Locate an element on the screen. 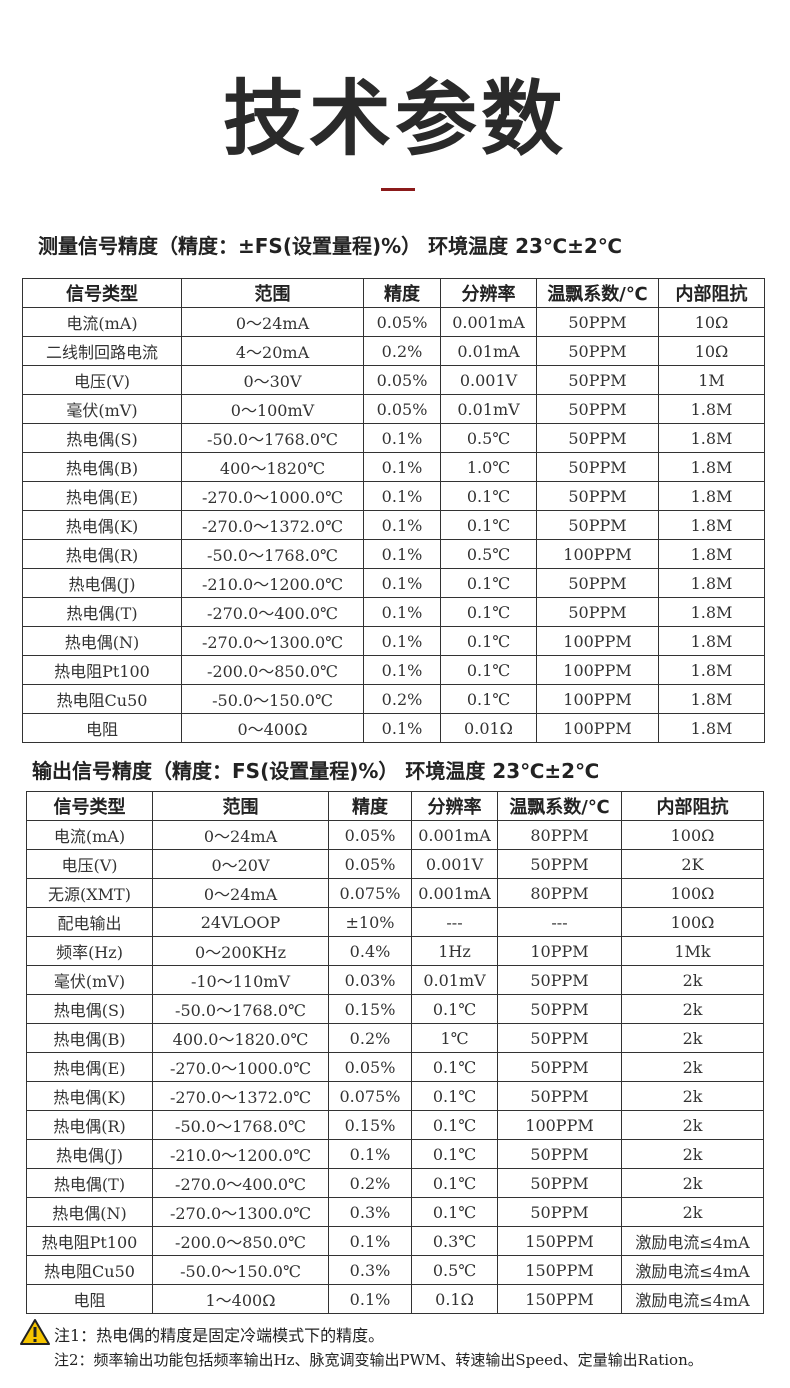 The image size is (790, 1388). table-row: 热电偶(S) -50.0～1768.0℃ 0.1% 0.5℃ 50PPM 1.8M is located at coordinates (393, 438).